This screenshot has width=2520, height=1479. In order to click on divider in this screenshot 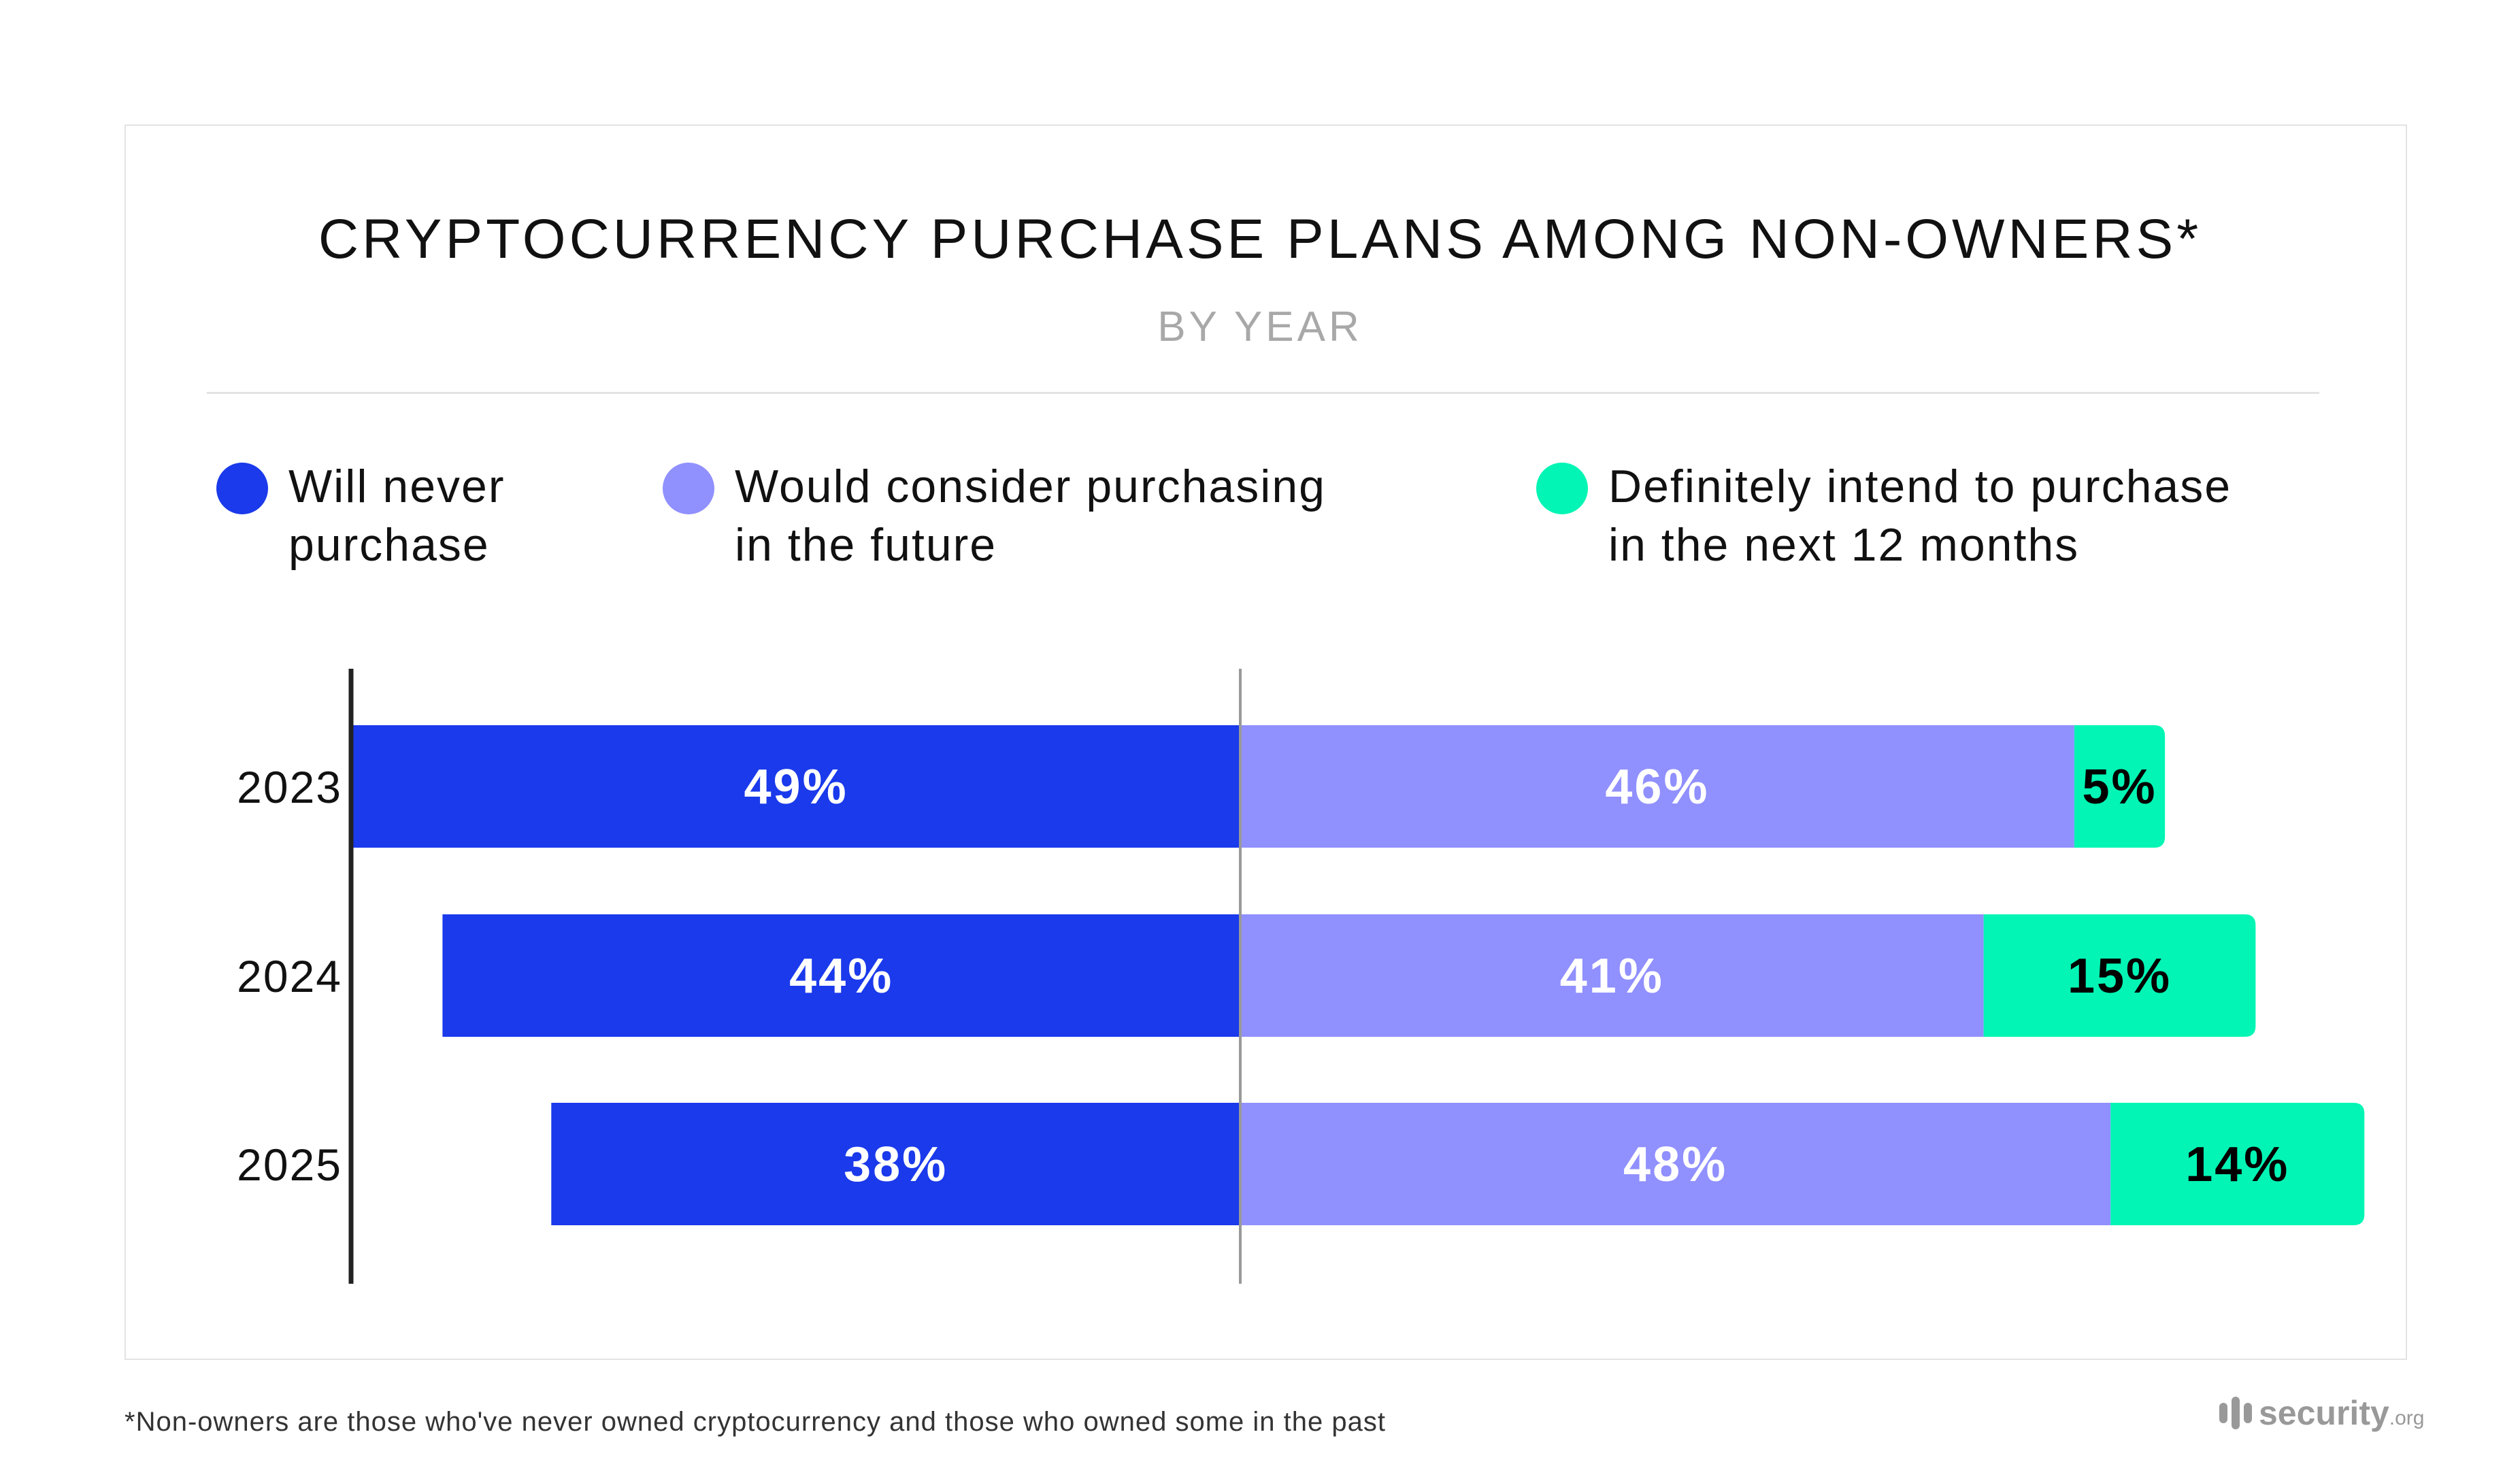, I will do `click(1263, 393)`.